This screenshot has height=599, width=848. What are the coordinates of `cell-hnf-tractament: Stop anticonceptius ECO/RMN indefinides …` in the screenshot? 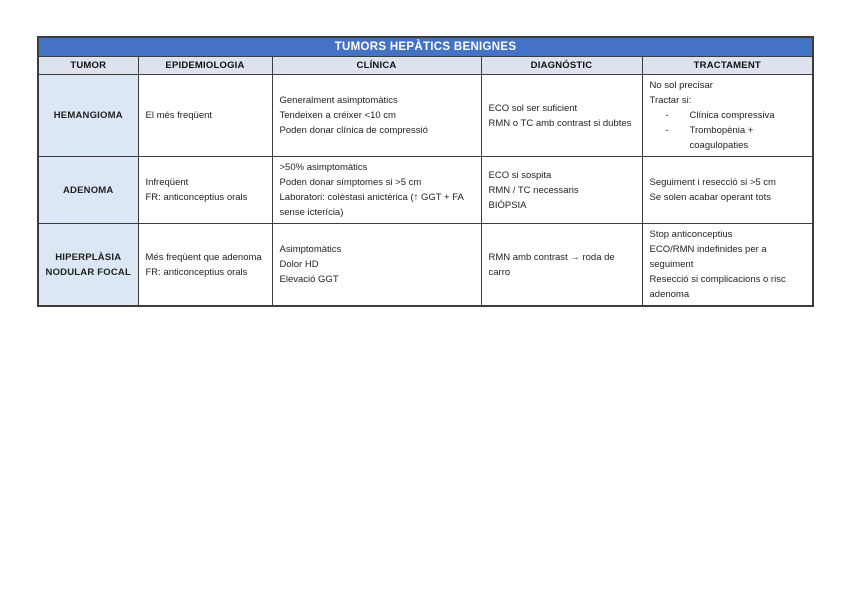 It's located at (727, 265).